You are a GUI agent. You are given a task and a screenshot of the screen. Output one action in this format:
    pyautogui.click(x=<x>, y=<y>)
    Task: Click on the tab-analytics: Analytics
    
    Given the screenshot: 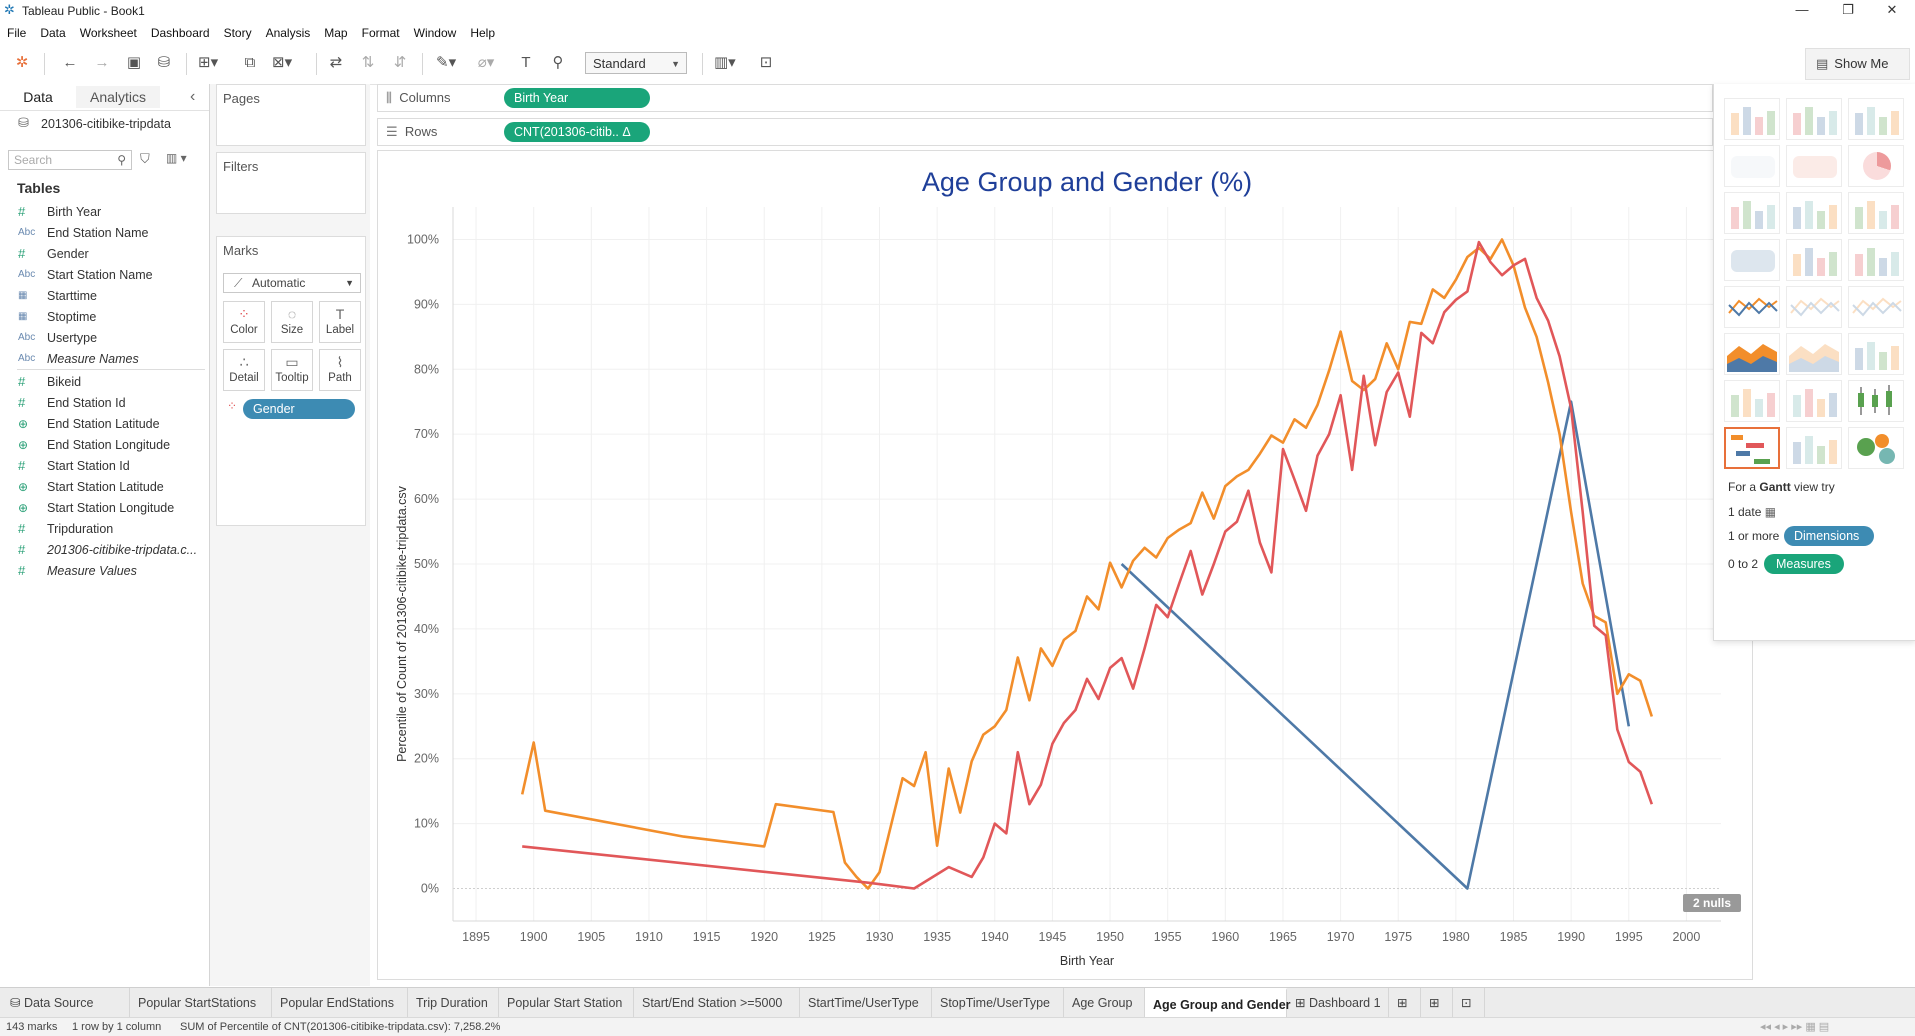 What is the action you would take?
    pyautogui.click(x=118, y=97)
    